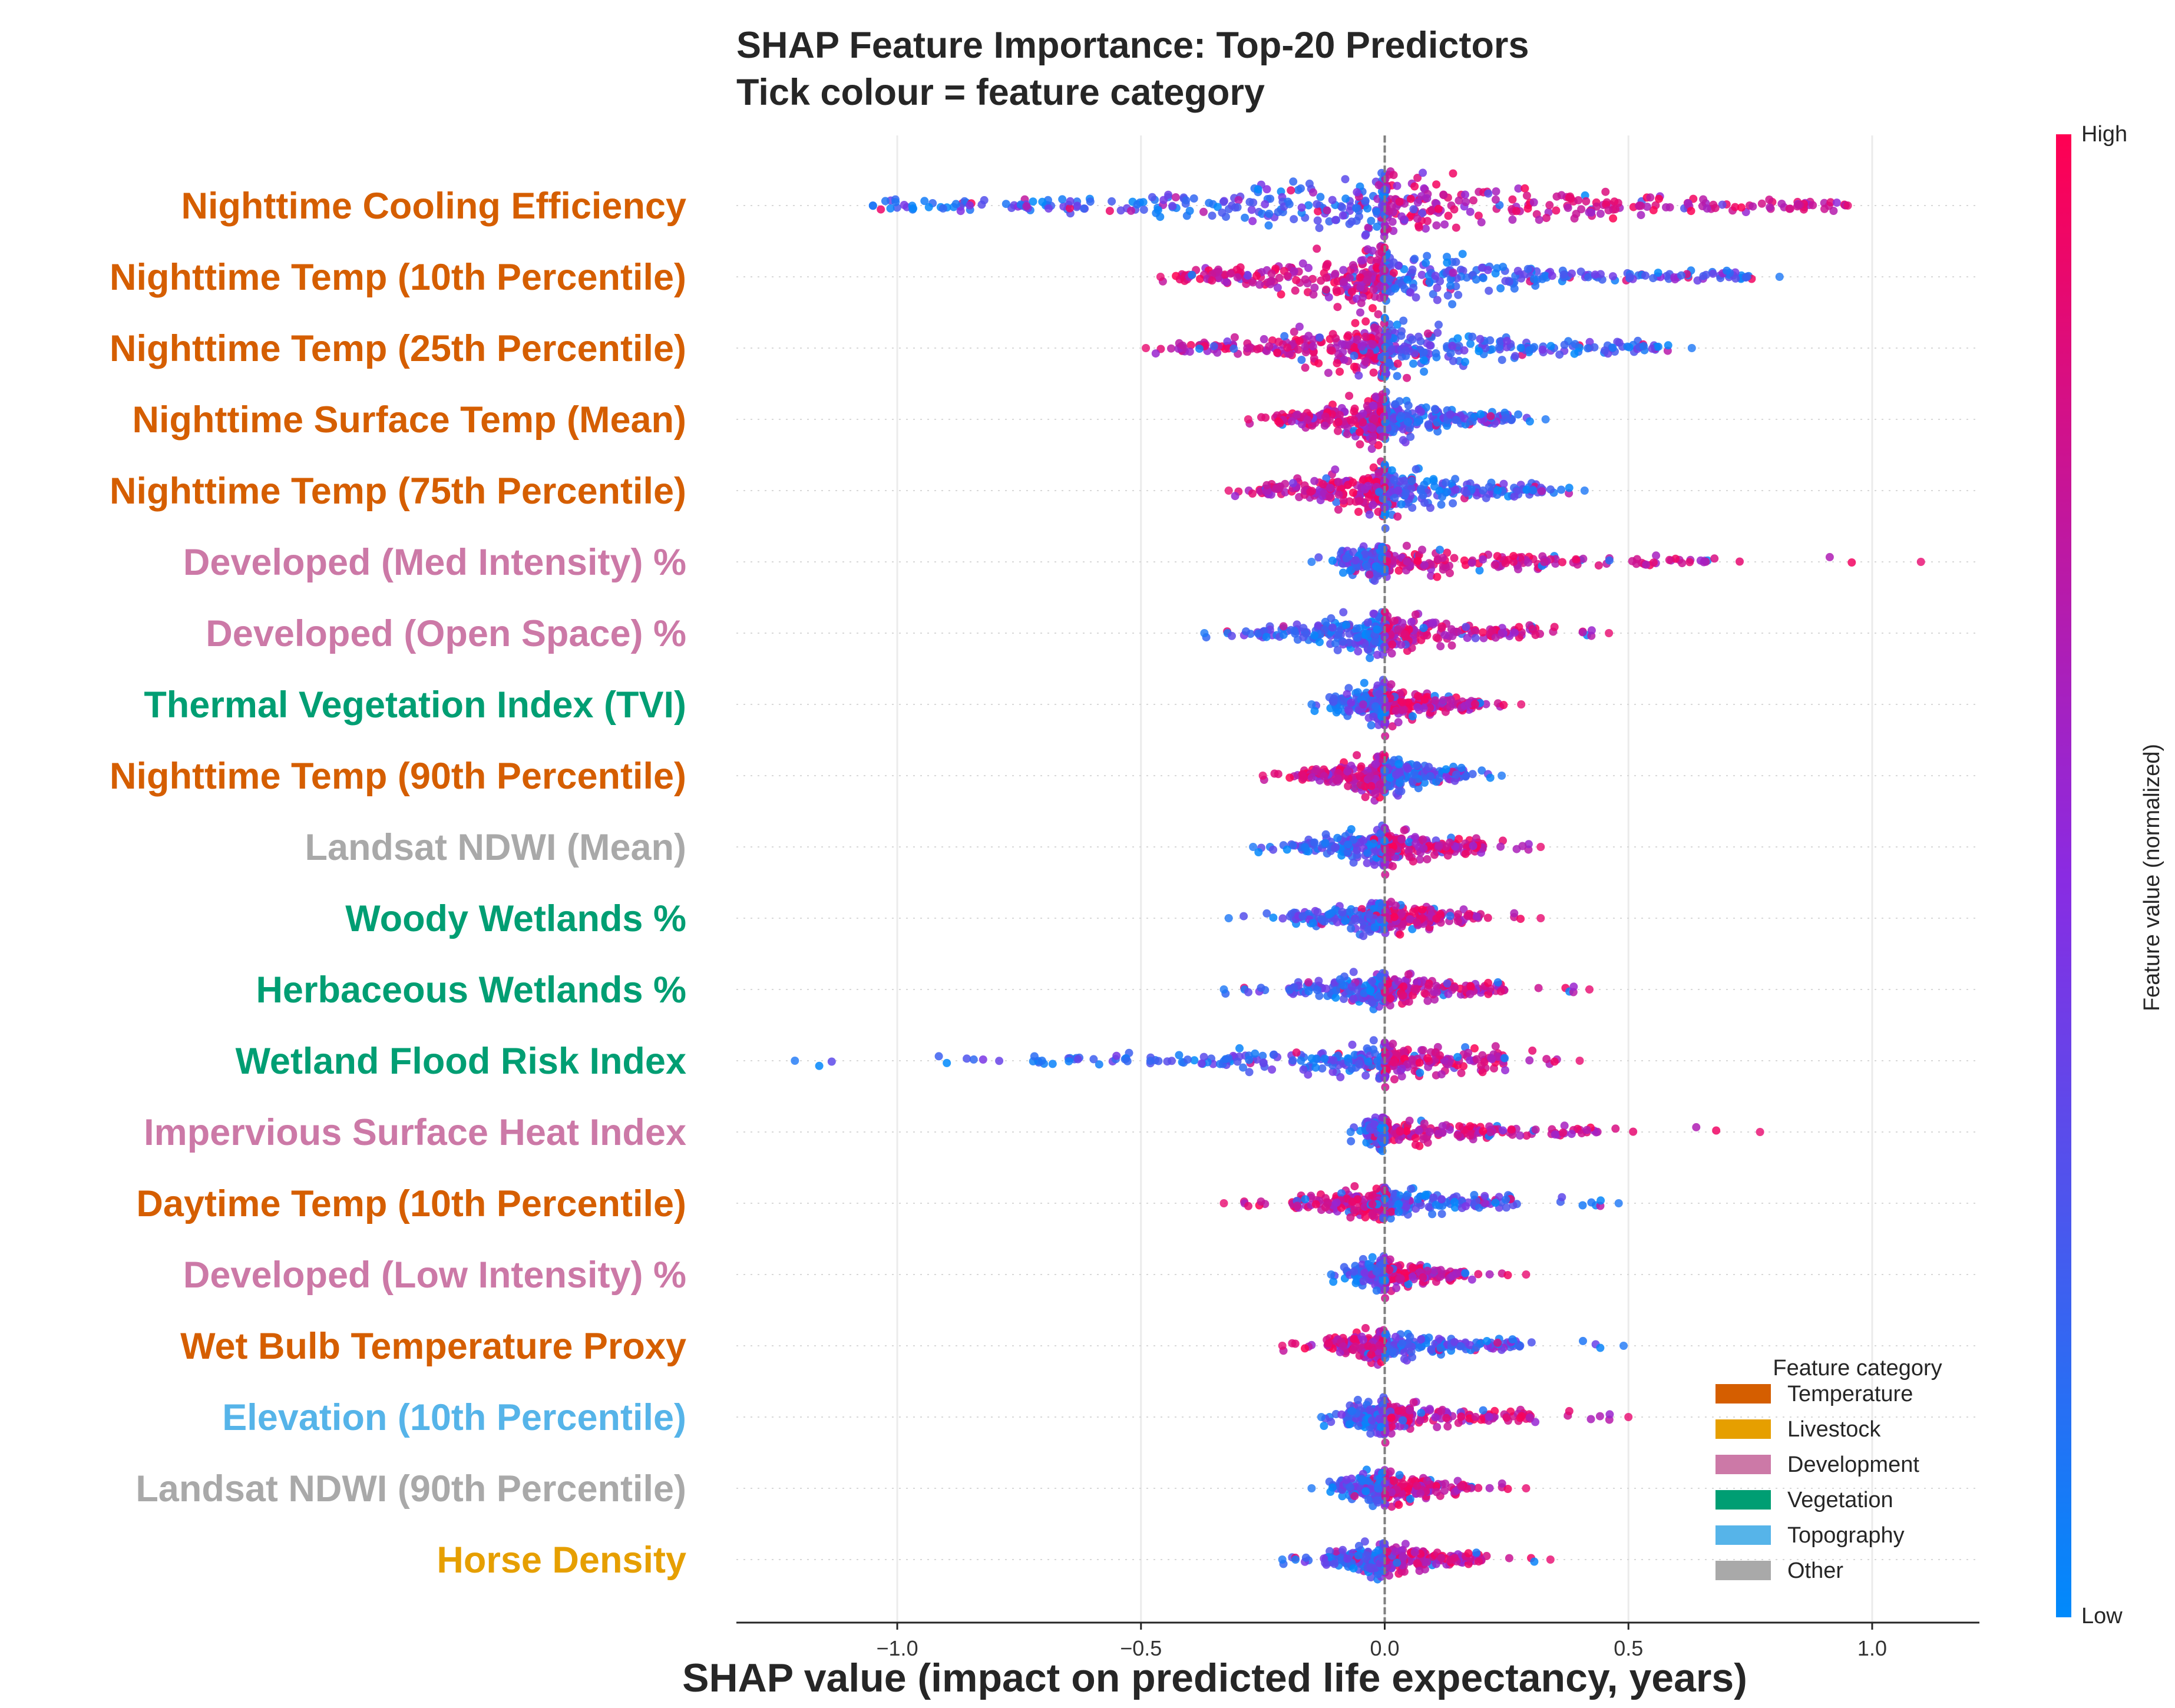 Image resolution: width=2175 pixels, height=1708 pixels. Describe the element at coordinates (1406, 635) in the screenshot. I see `feature-points` at that location.